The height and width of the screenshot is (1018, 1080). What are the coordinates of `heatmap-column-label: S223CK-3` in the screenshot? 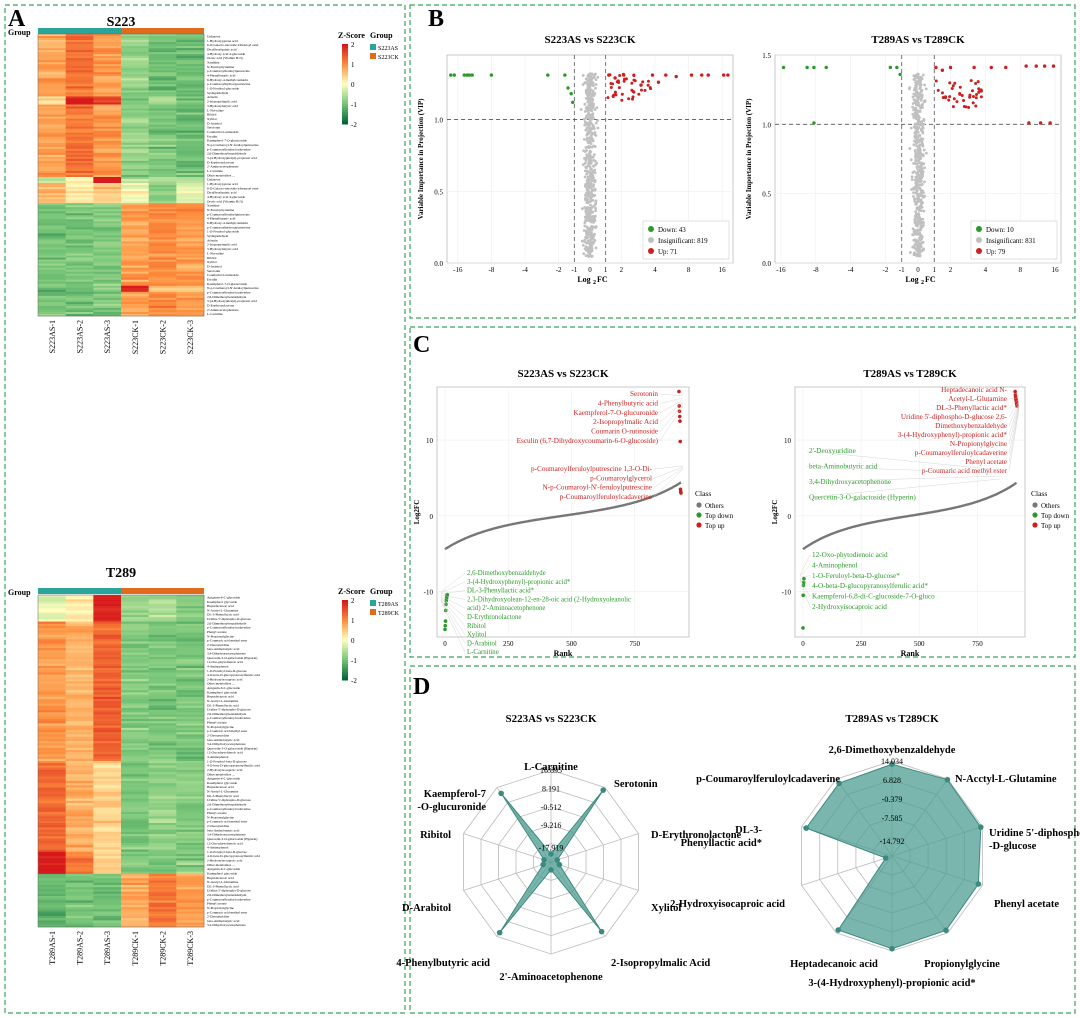 It's located at (190, 337).